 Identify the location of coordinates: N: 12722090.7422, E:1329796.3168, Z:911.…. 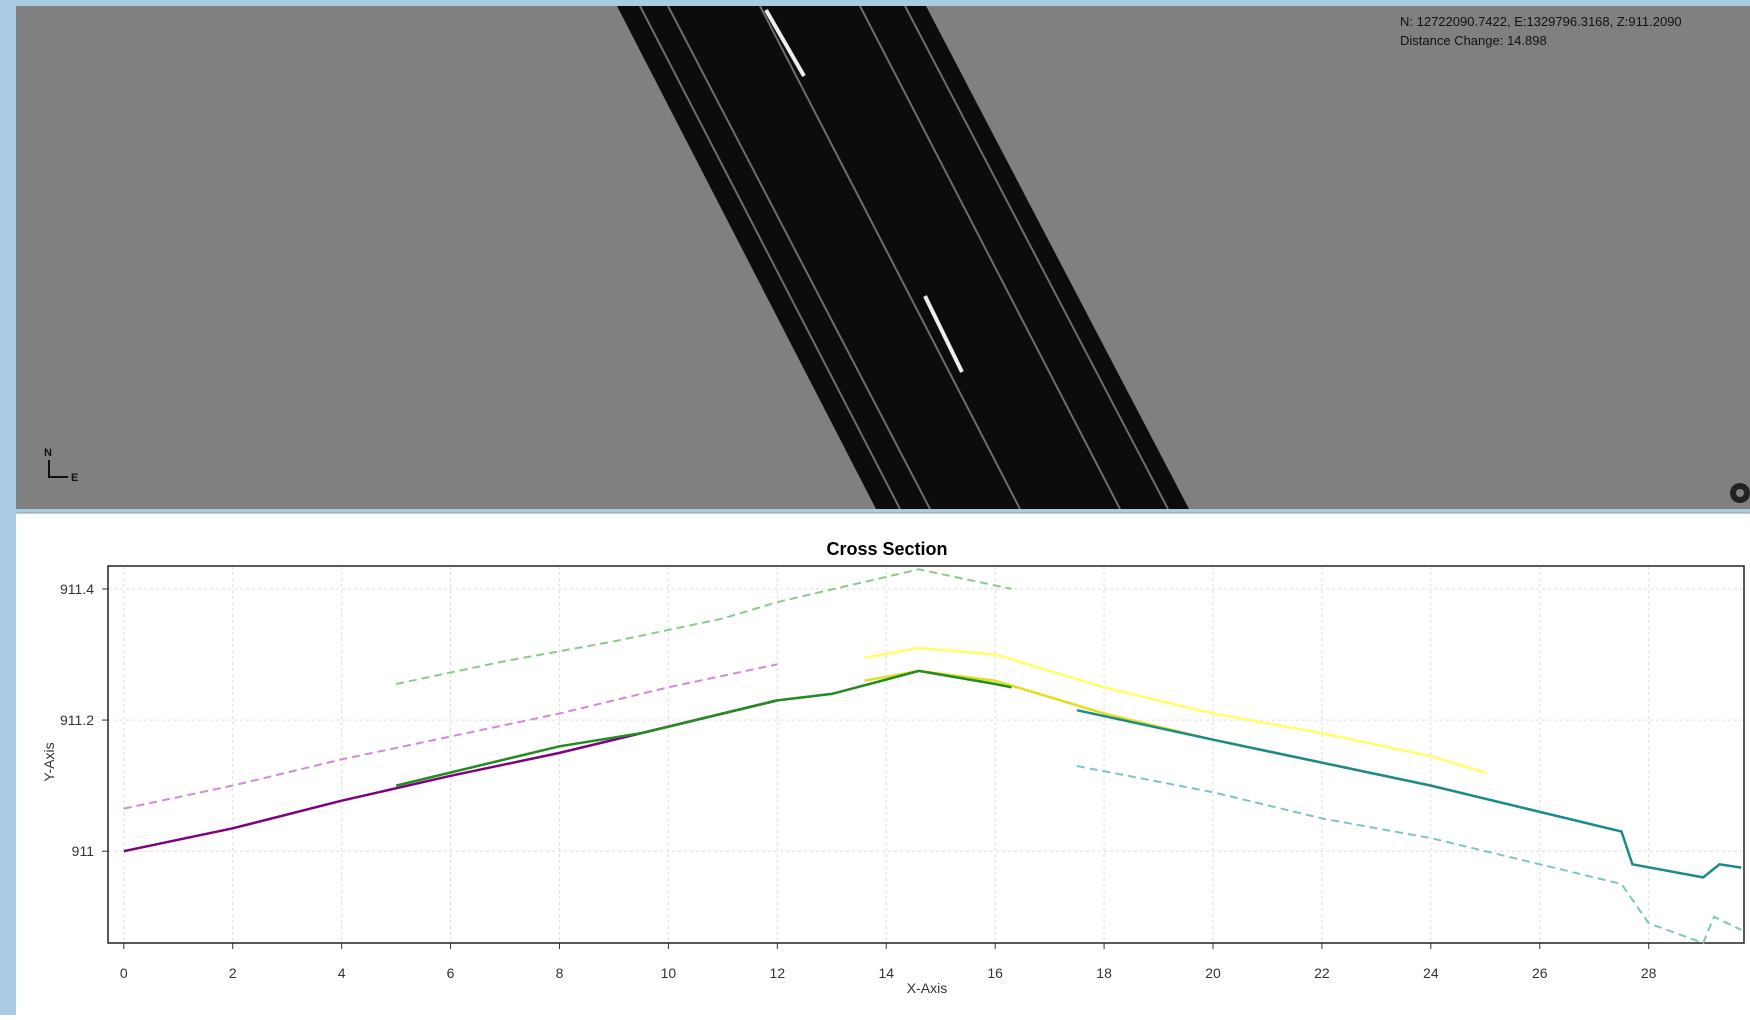
(1541, 21).